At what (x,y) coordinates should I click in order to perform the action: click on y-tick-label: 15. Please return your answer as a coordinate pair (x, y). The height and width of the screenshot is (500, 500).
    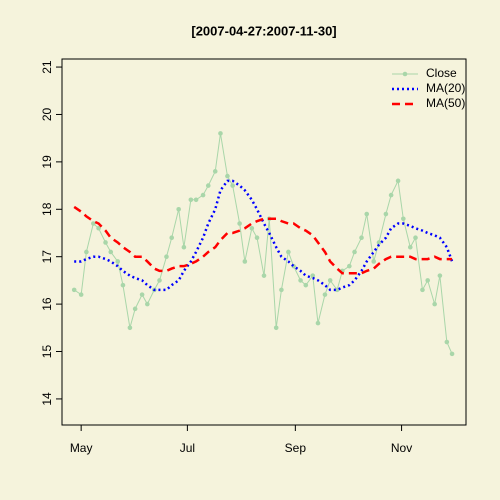
    Looking at the image, I should click on (47, 352).